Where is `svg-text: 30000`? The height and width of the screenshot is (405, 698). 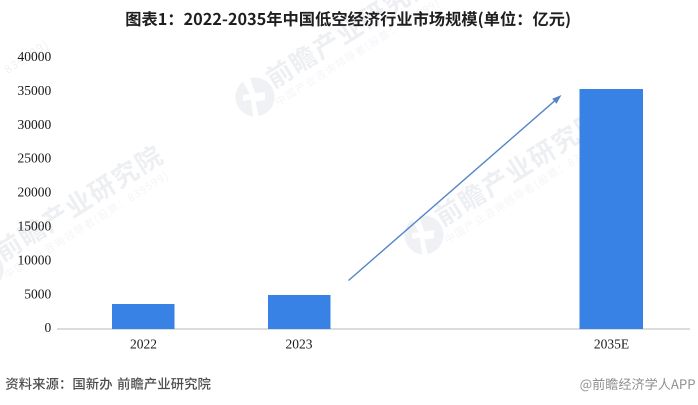 svg-text: 30000 is located at coordinates (34, 124).